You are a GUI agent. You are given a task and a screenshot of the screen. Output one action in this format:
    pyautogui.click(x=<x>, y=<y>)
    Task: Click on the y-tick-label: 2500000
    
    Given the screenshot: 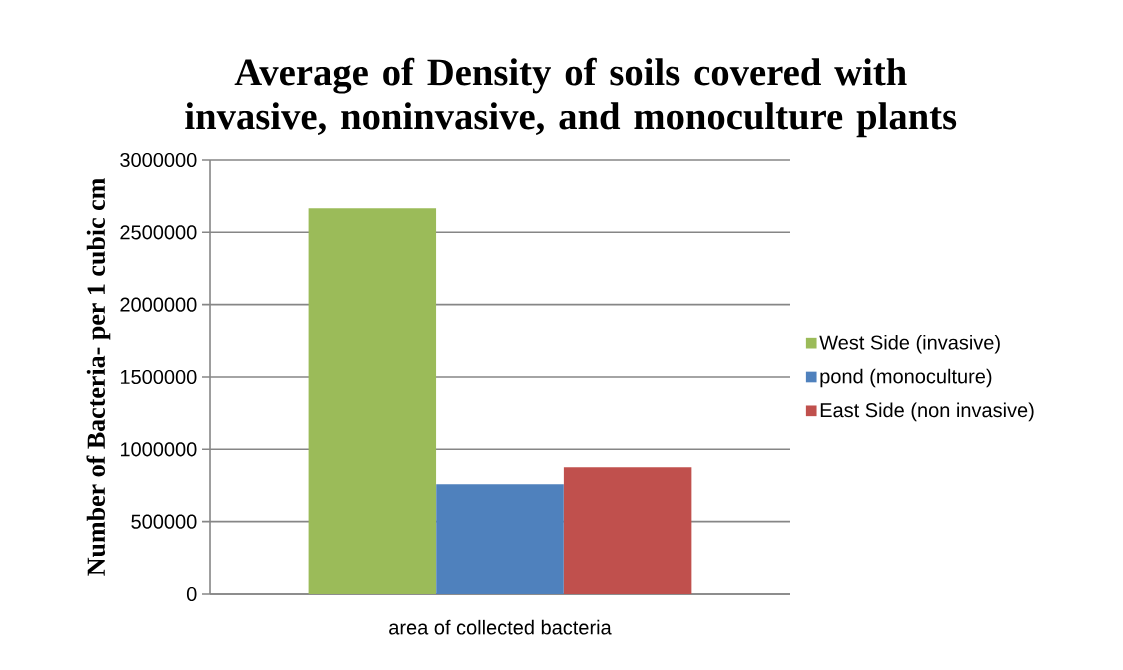 What is the action you would take?
    pyautogui.click(x=158, y=232)
    